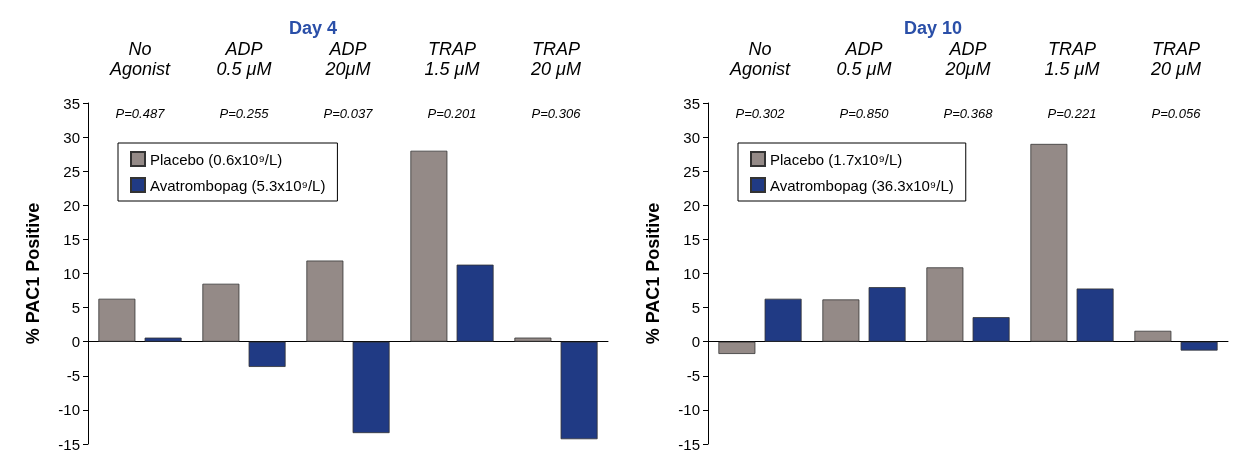 The width and height of the screenshot is (1250, 464). What do you see at coordinates (864, 113) in the screenshot?
I see `annotation: P=0.850` at bounding box center [864, 113].